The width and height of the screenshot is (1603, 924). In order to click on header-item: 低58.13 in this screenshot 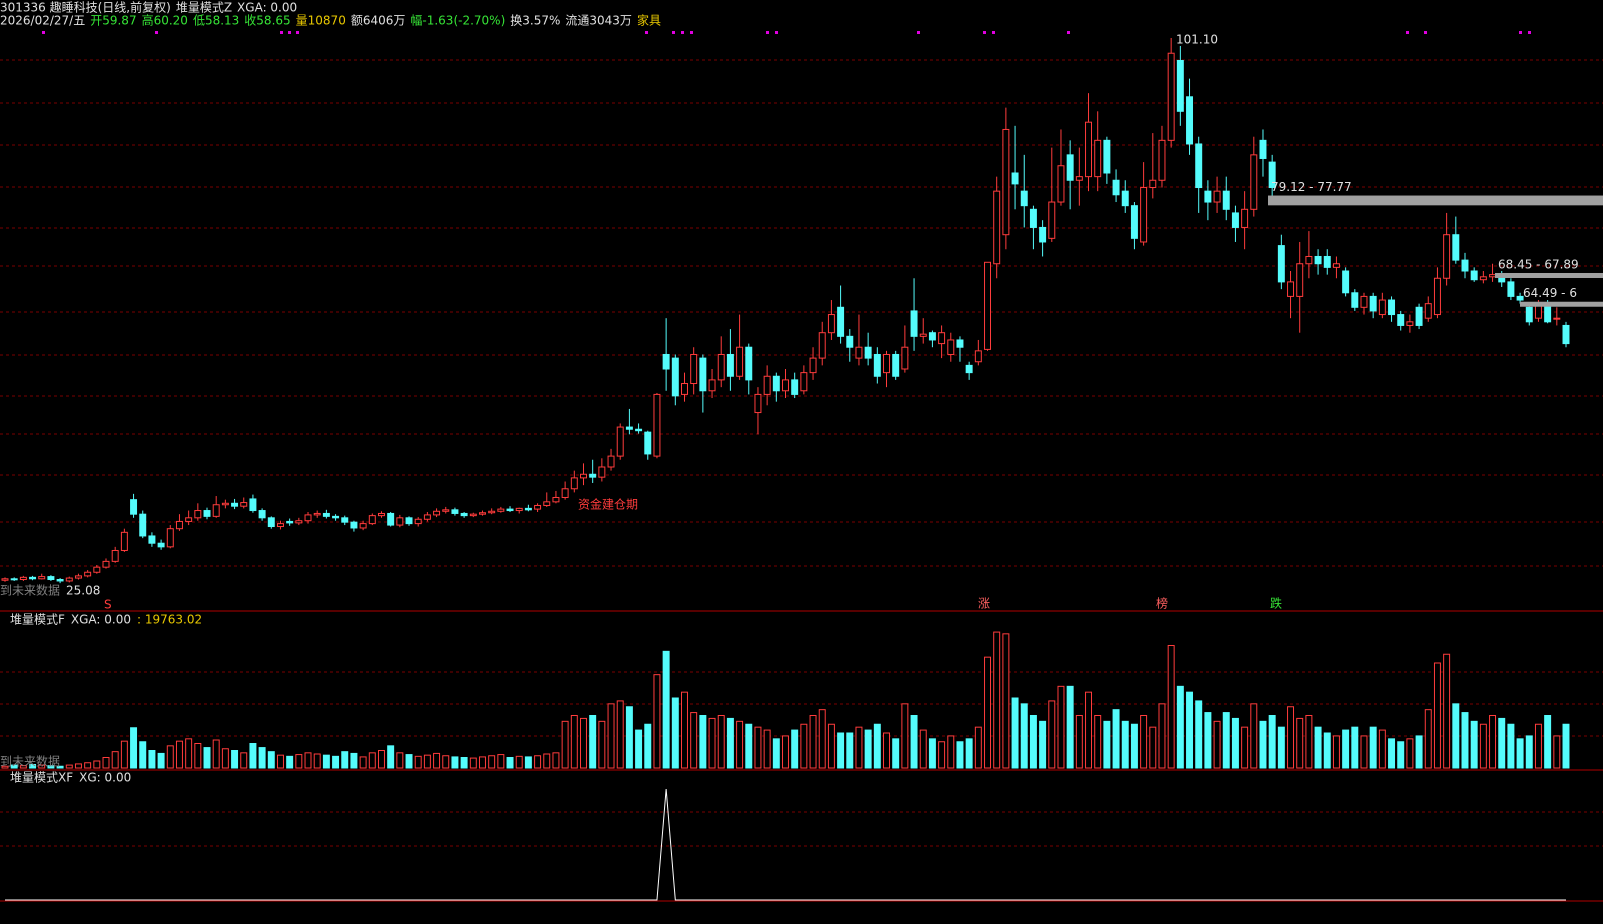, I will do `click(216, 21)`.